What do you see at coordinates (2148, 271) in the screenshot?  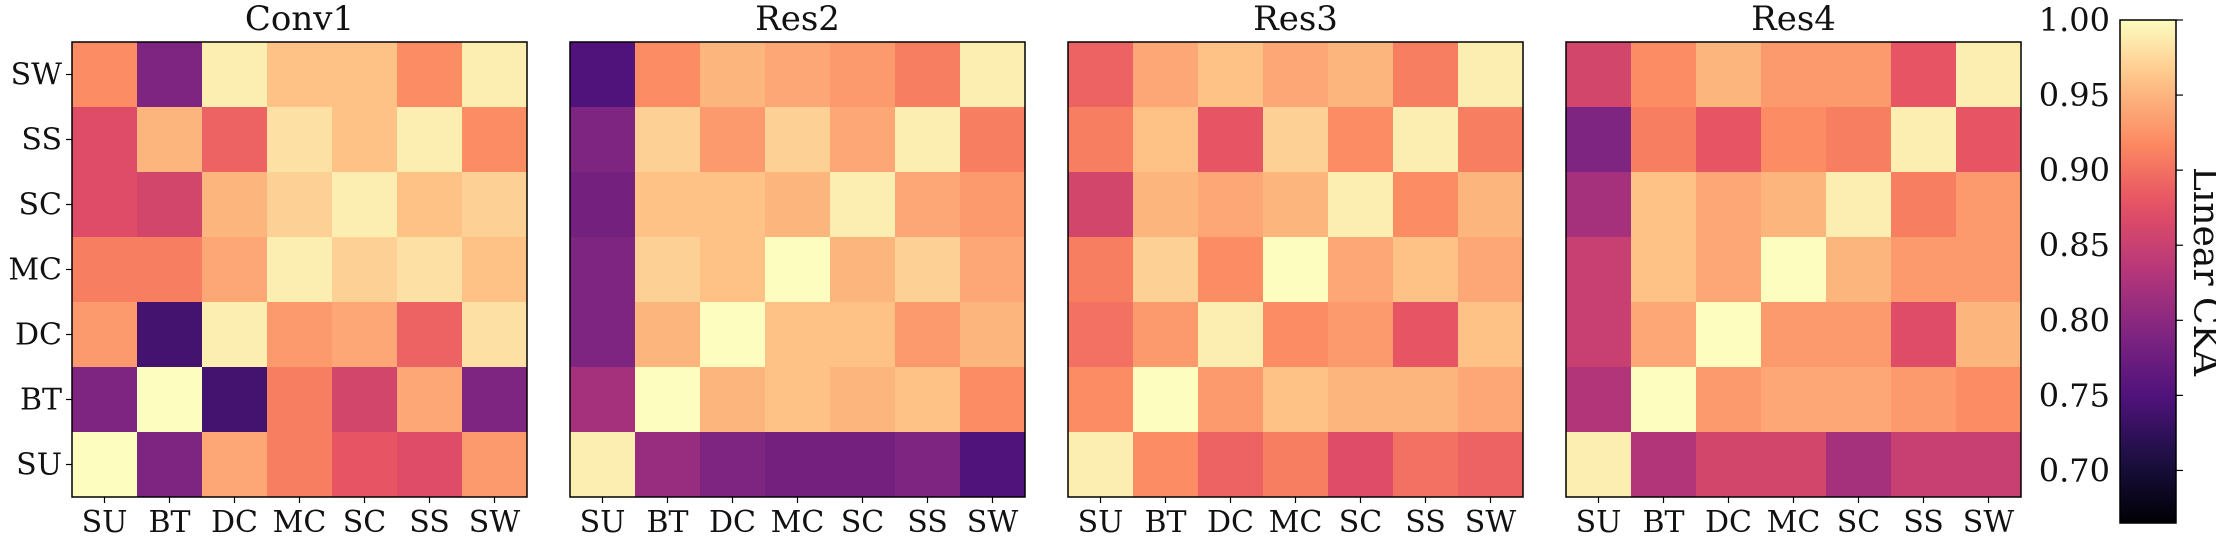 I see `colorbar-frame` at bounding box center [2148, 271].